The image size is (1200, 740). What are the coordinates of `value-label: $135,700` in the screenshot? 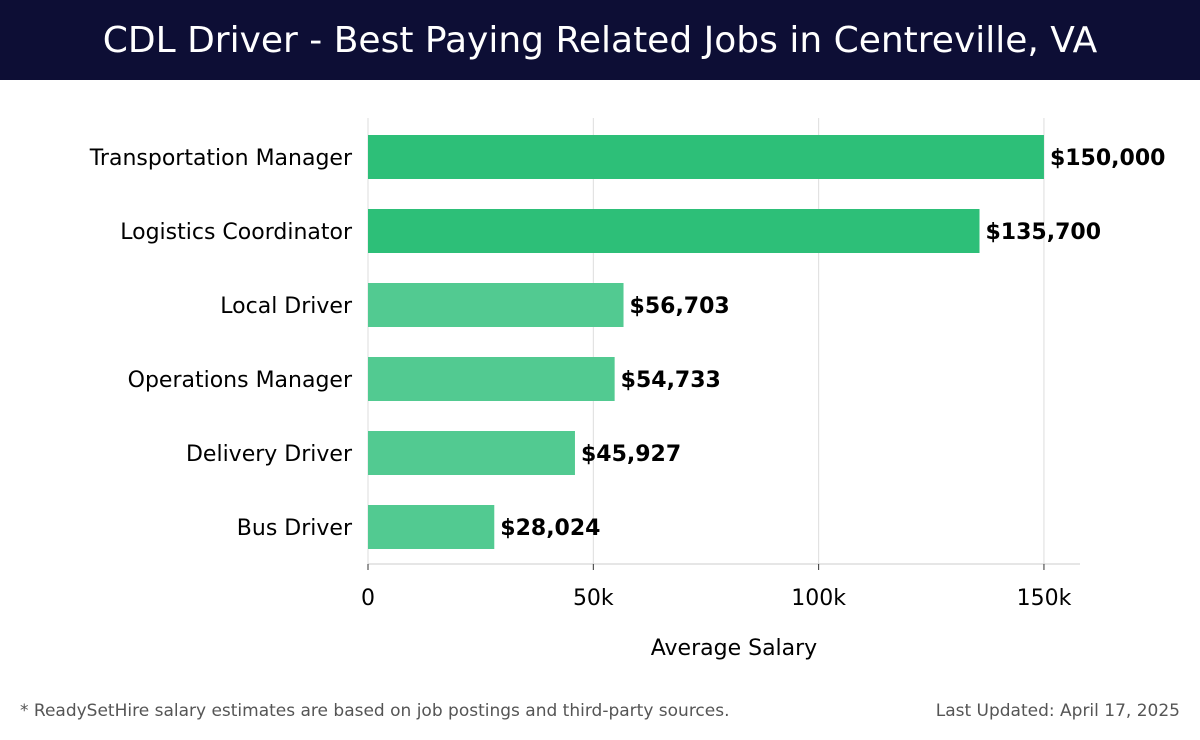 It's located at (1044, 232).